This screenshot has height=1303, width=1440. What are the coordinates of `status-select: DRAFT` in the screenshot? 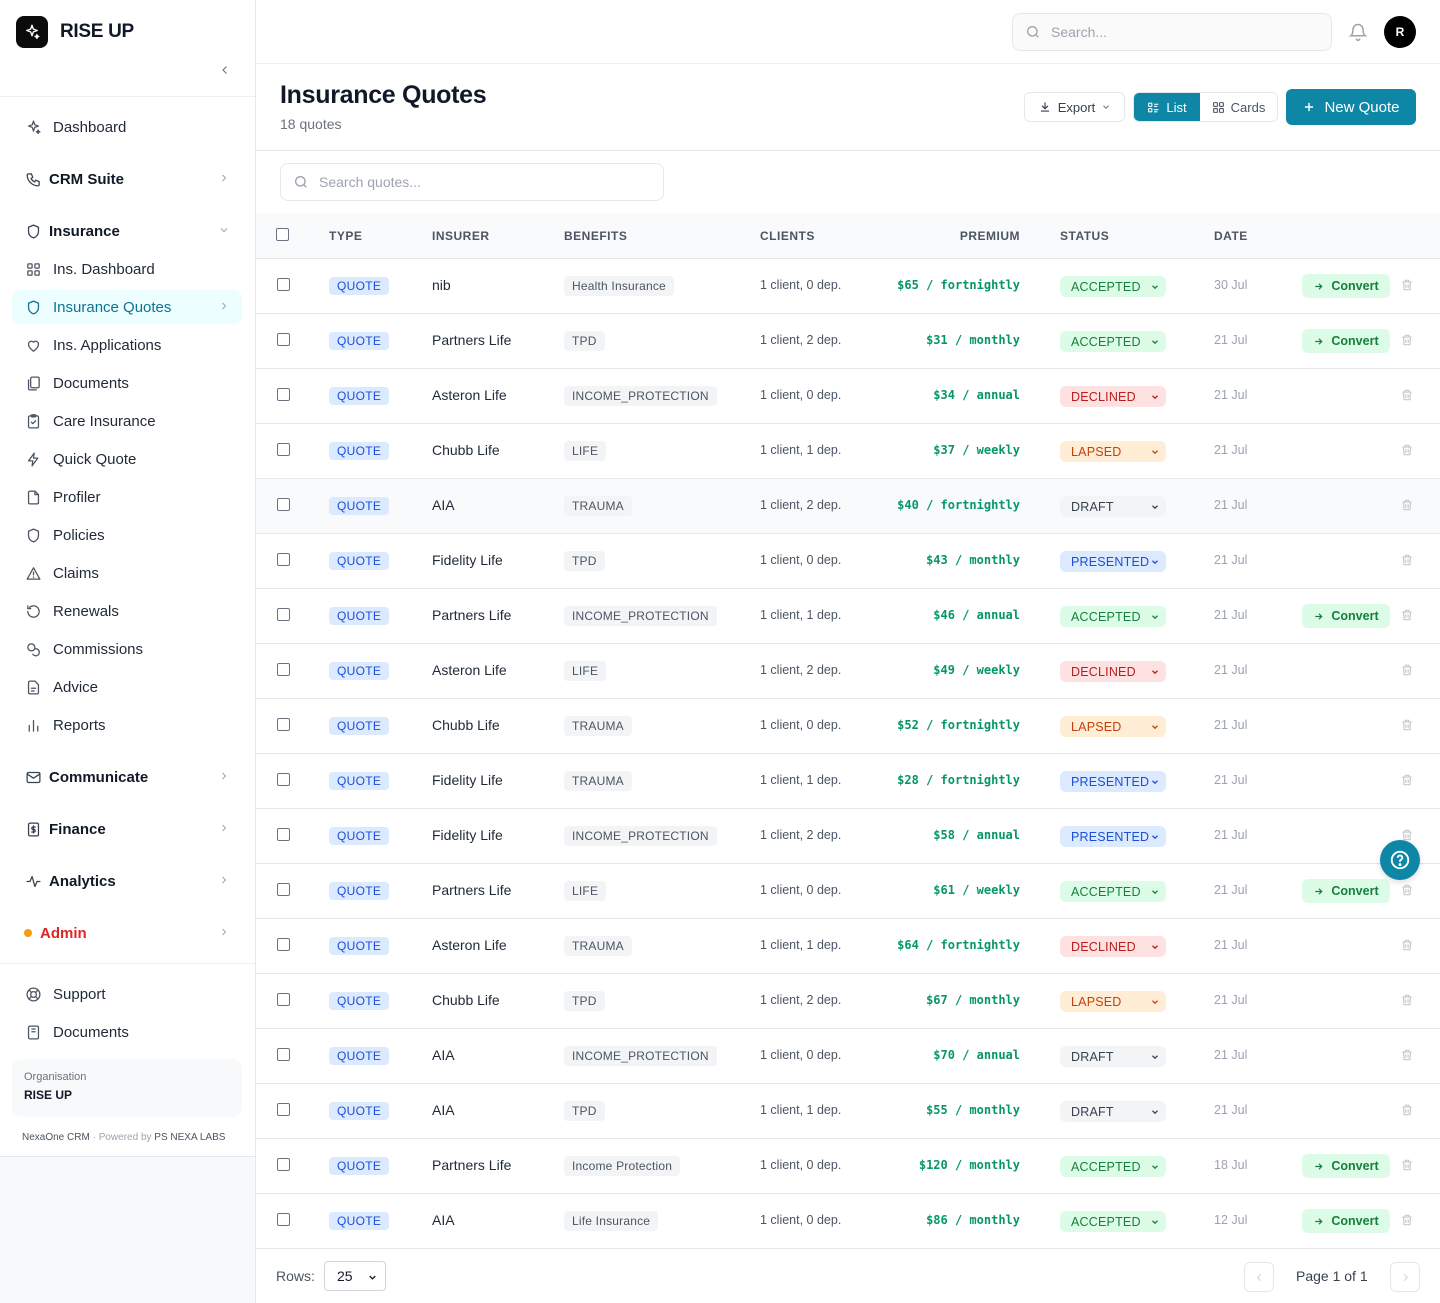 It's located at (1113, 506).